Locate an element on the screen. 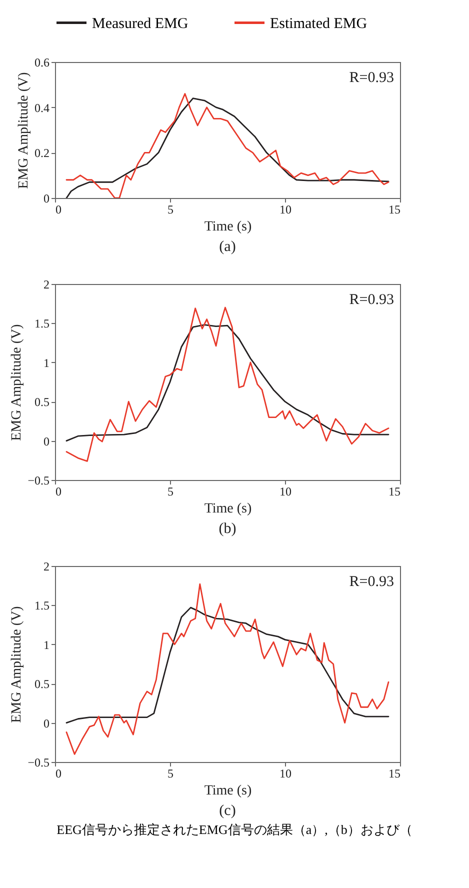  text: EEG信号から推定されたEMG信号の結果（a）,（b）および（ is located at coordinates (235, 830).